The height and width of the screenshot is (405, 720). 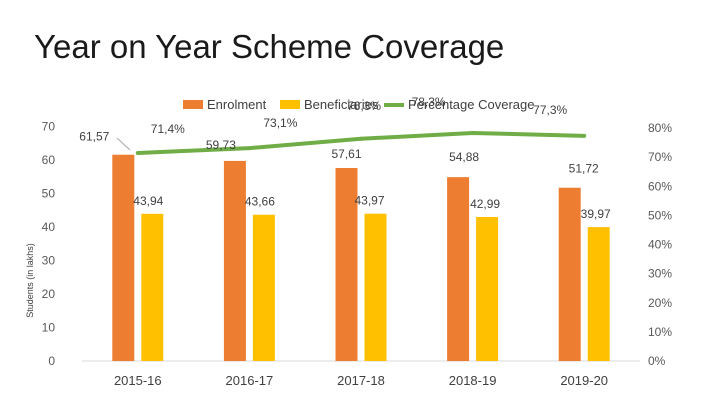 I want to click on beneficiaries-data-label: 42,99, so click(x=485, y=204).